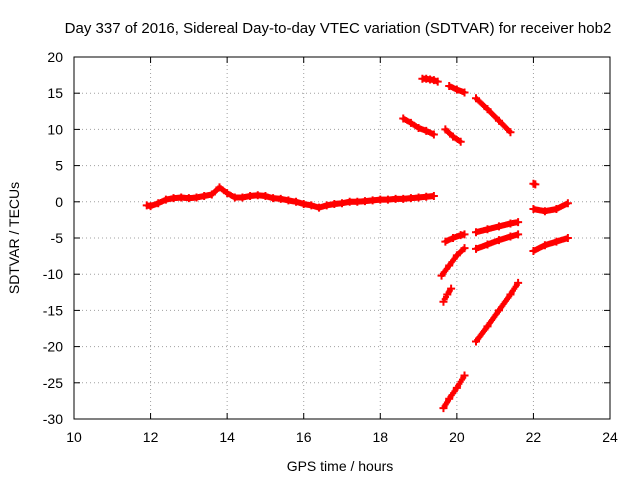 The height and width of the screenshot is (480, 640). What do you see at coordinates (151, 437) in the screenshot?
I see `x-tick-label: 12` at bounding box center [151, 437].